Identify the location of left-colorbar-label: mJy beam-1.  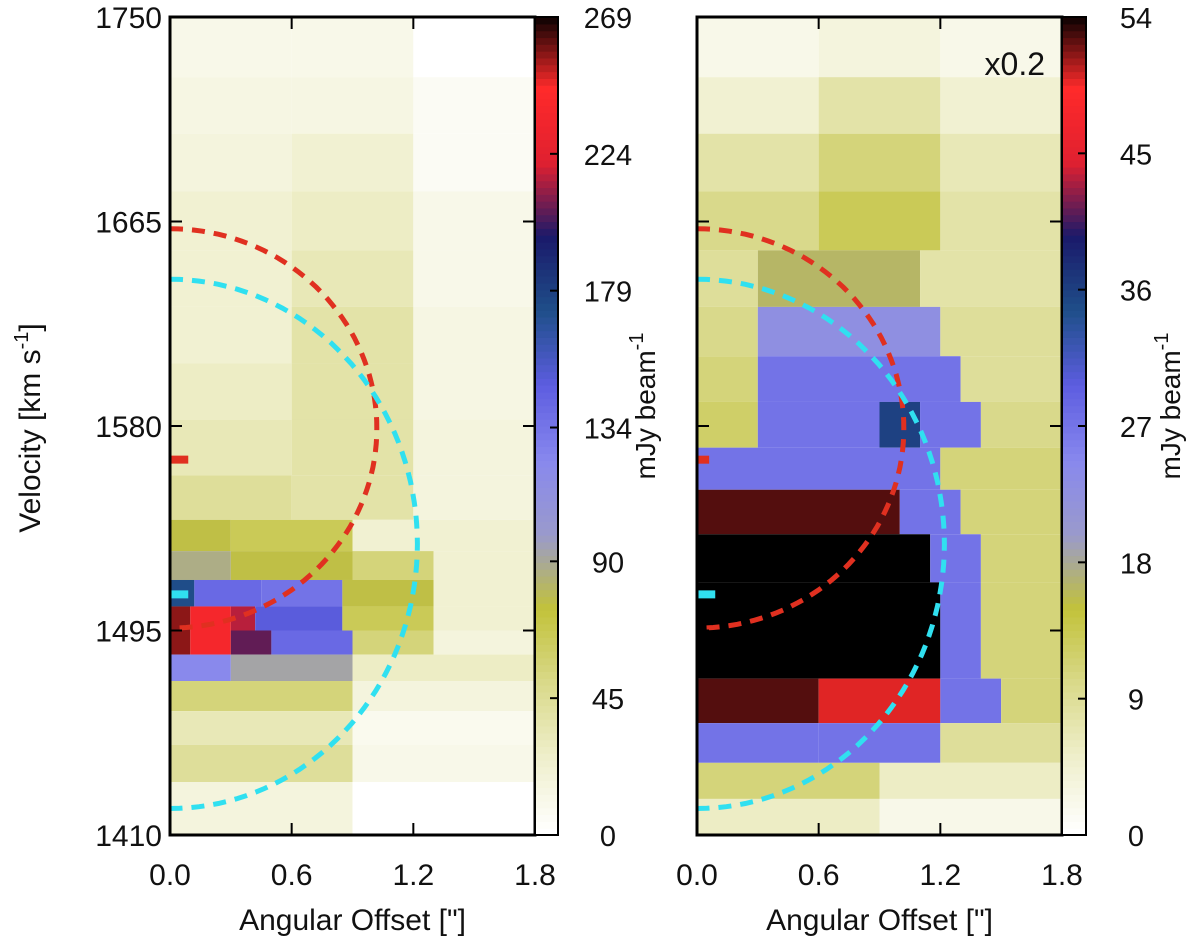
(643, 406).